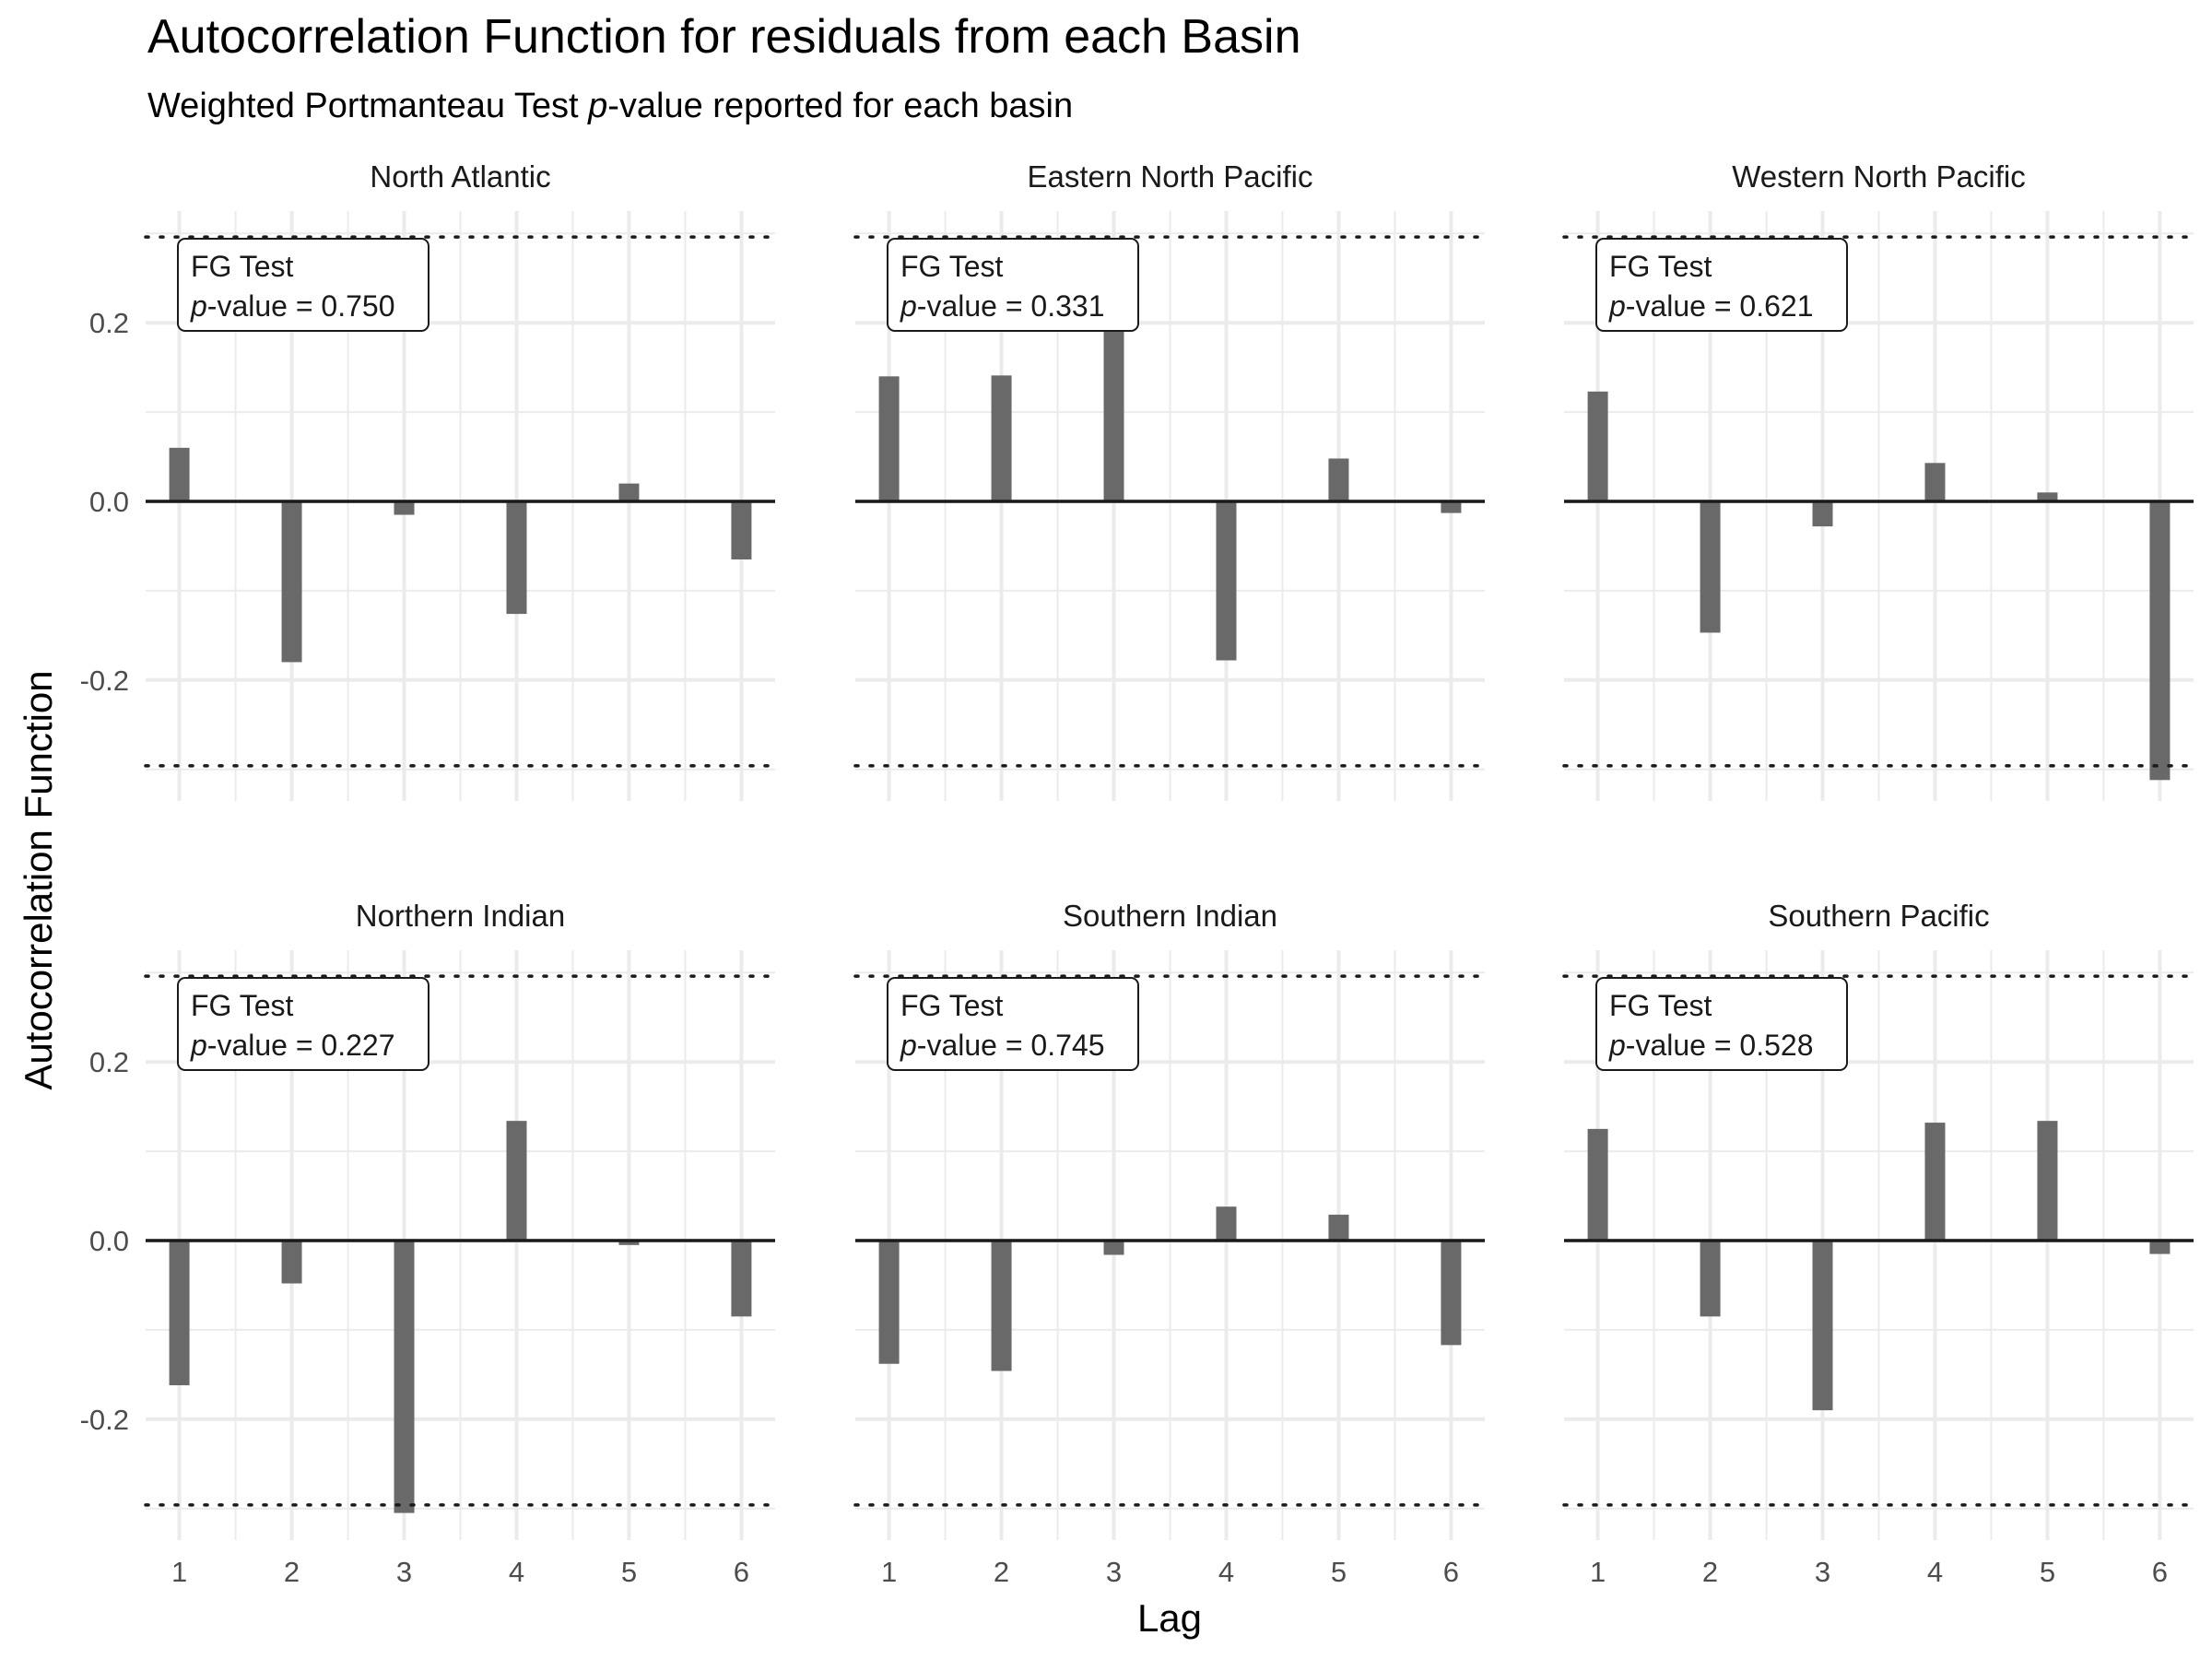 The height and width of the screenshot is (1659, 2212). Describe the element at coordinates (301, 306) in the screenshot. I see `p-value-text: -value = 0.750` at that location.